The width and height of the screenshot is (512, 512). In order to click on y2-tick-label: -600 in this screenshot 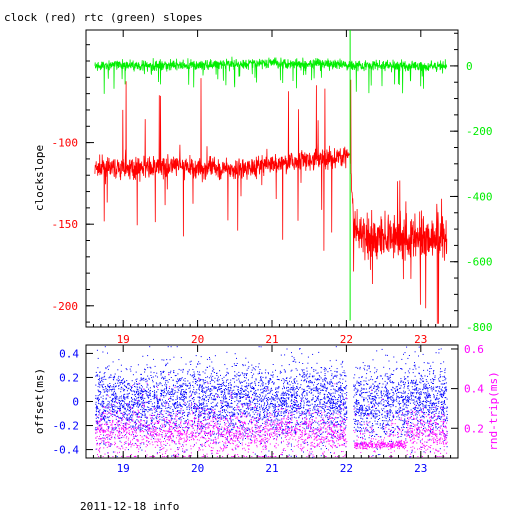, I will do `click(479, 262)`.